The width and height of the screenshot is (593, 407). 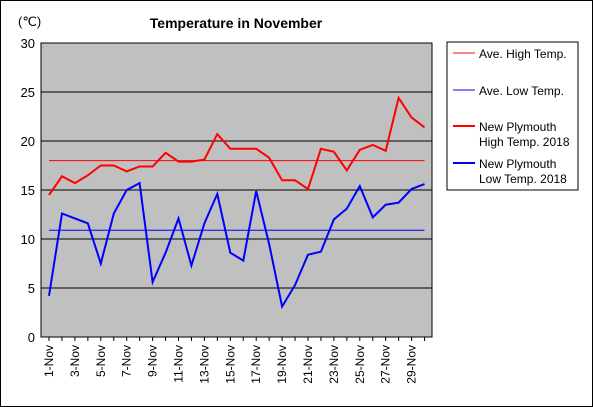 What do you see at coordinates (101, 361) in the screenshot?
I see `x-tick-label: 5-Nov` at bounding box center [101, 361].